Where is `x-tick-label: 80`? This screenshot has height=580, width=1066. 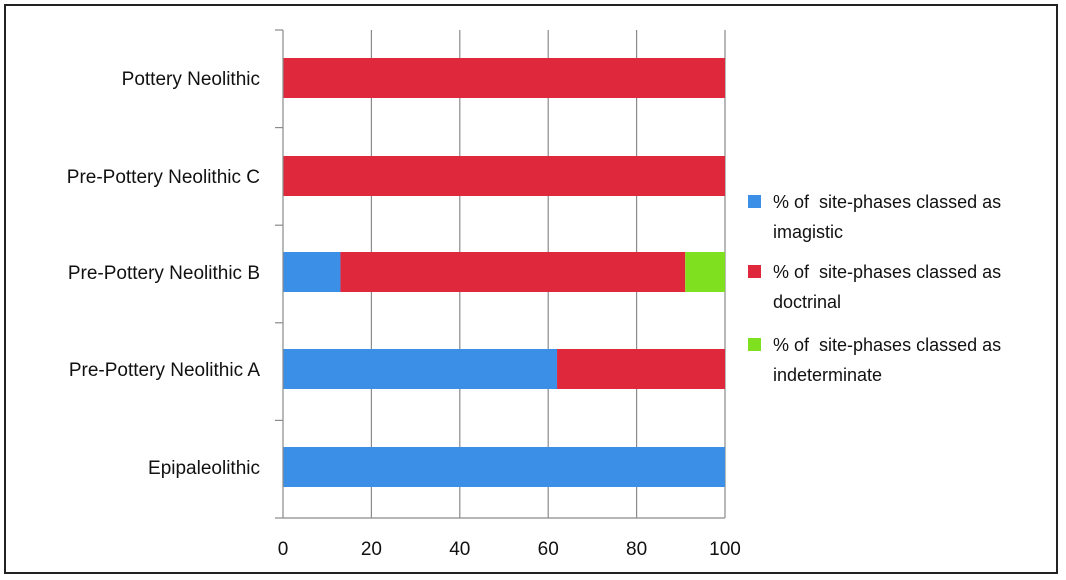 x-tick-label: 80 is located at coordinates (636, 549).